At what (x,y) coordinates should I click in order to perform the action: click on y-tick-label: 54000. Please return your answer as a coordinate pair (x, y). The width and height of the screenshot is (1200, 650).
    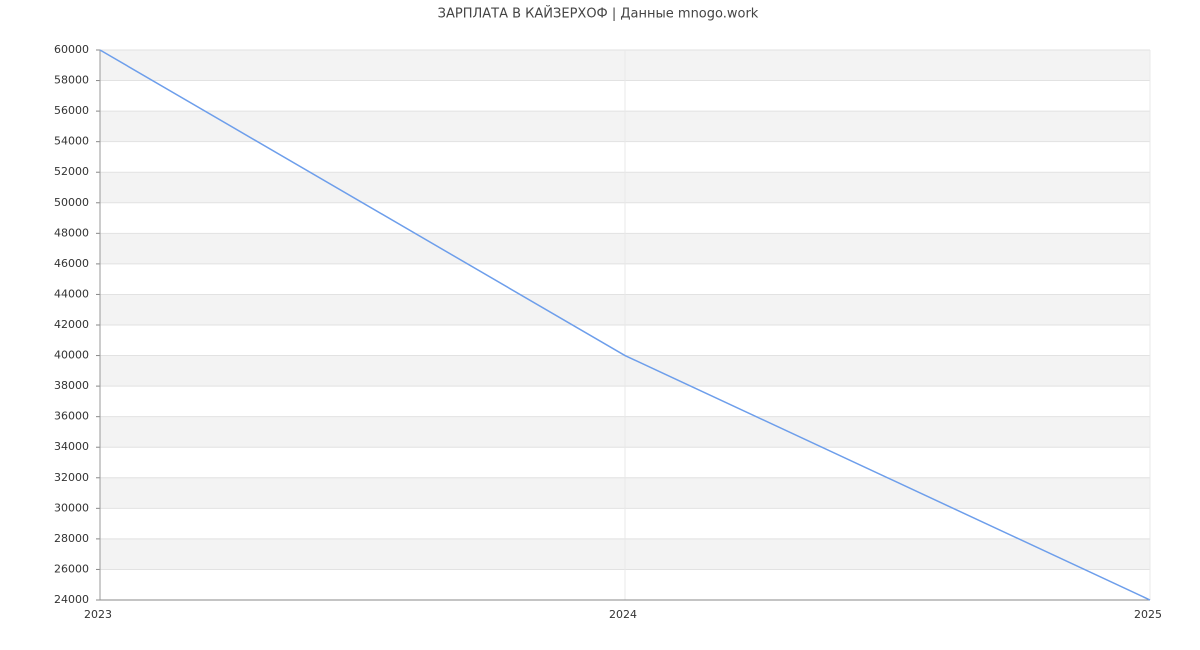
    Looking at the image, I should click on (71, 141).